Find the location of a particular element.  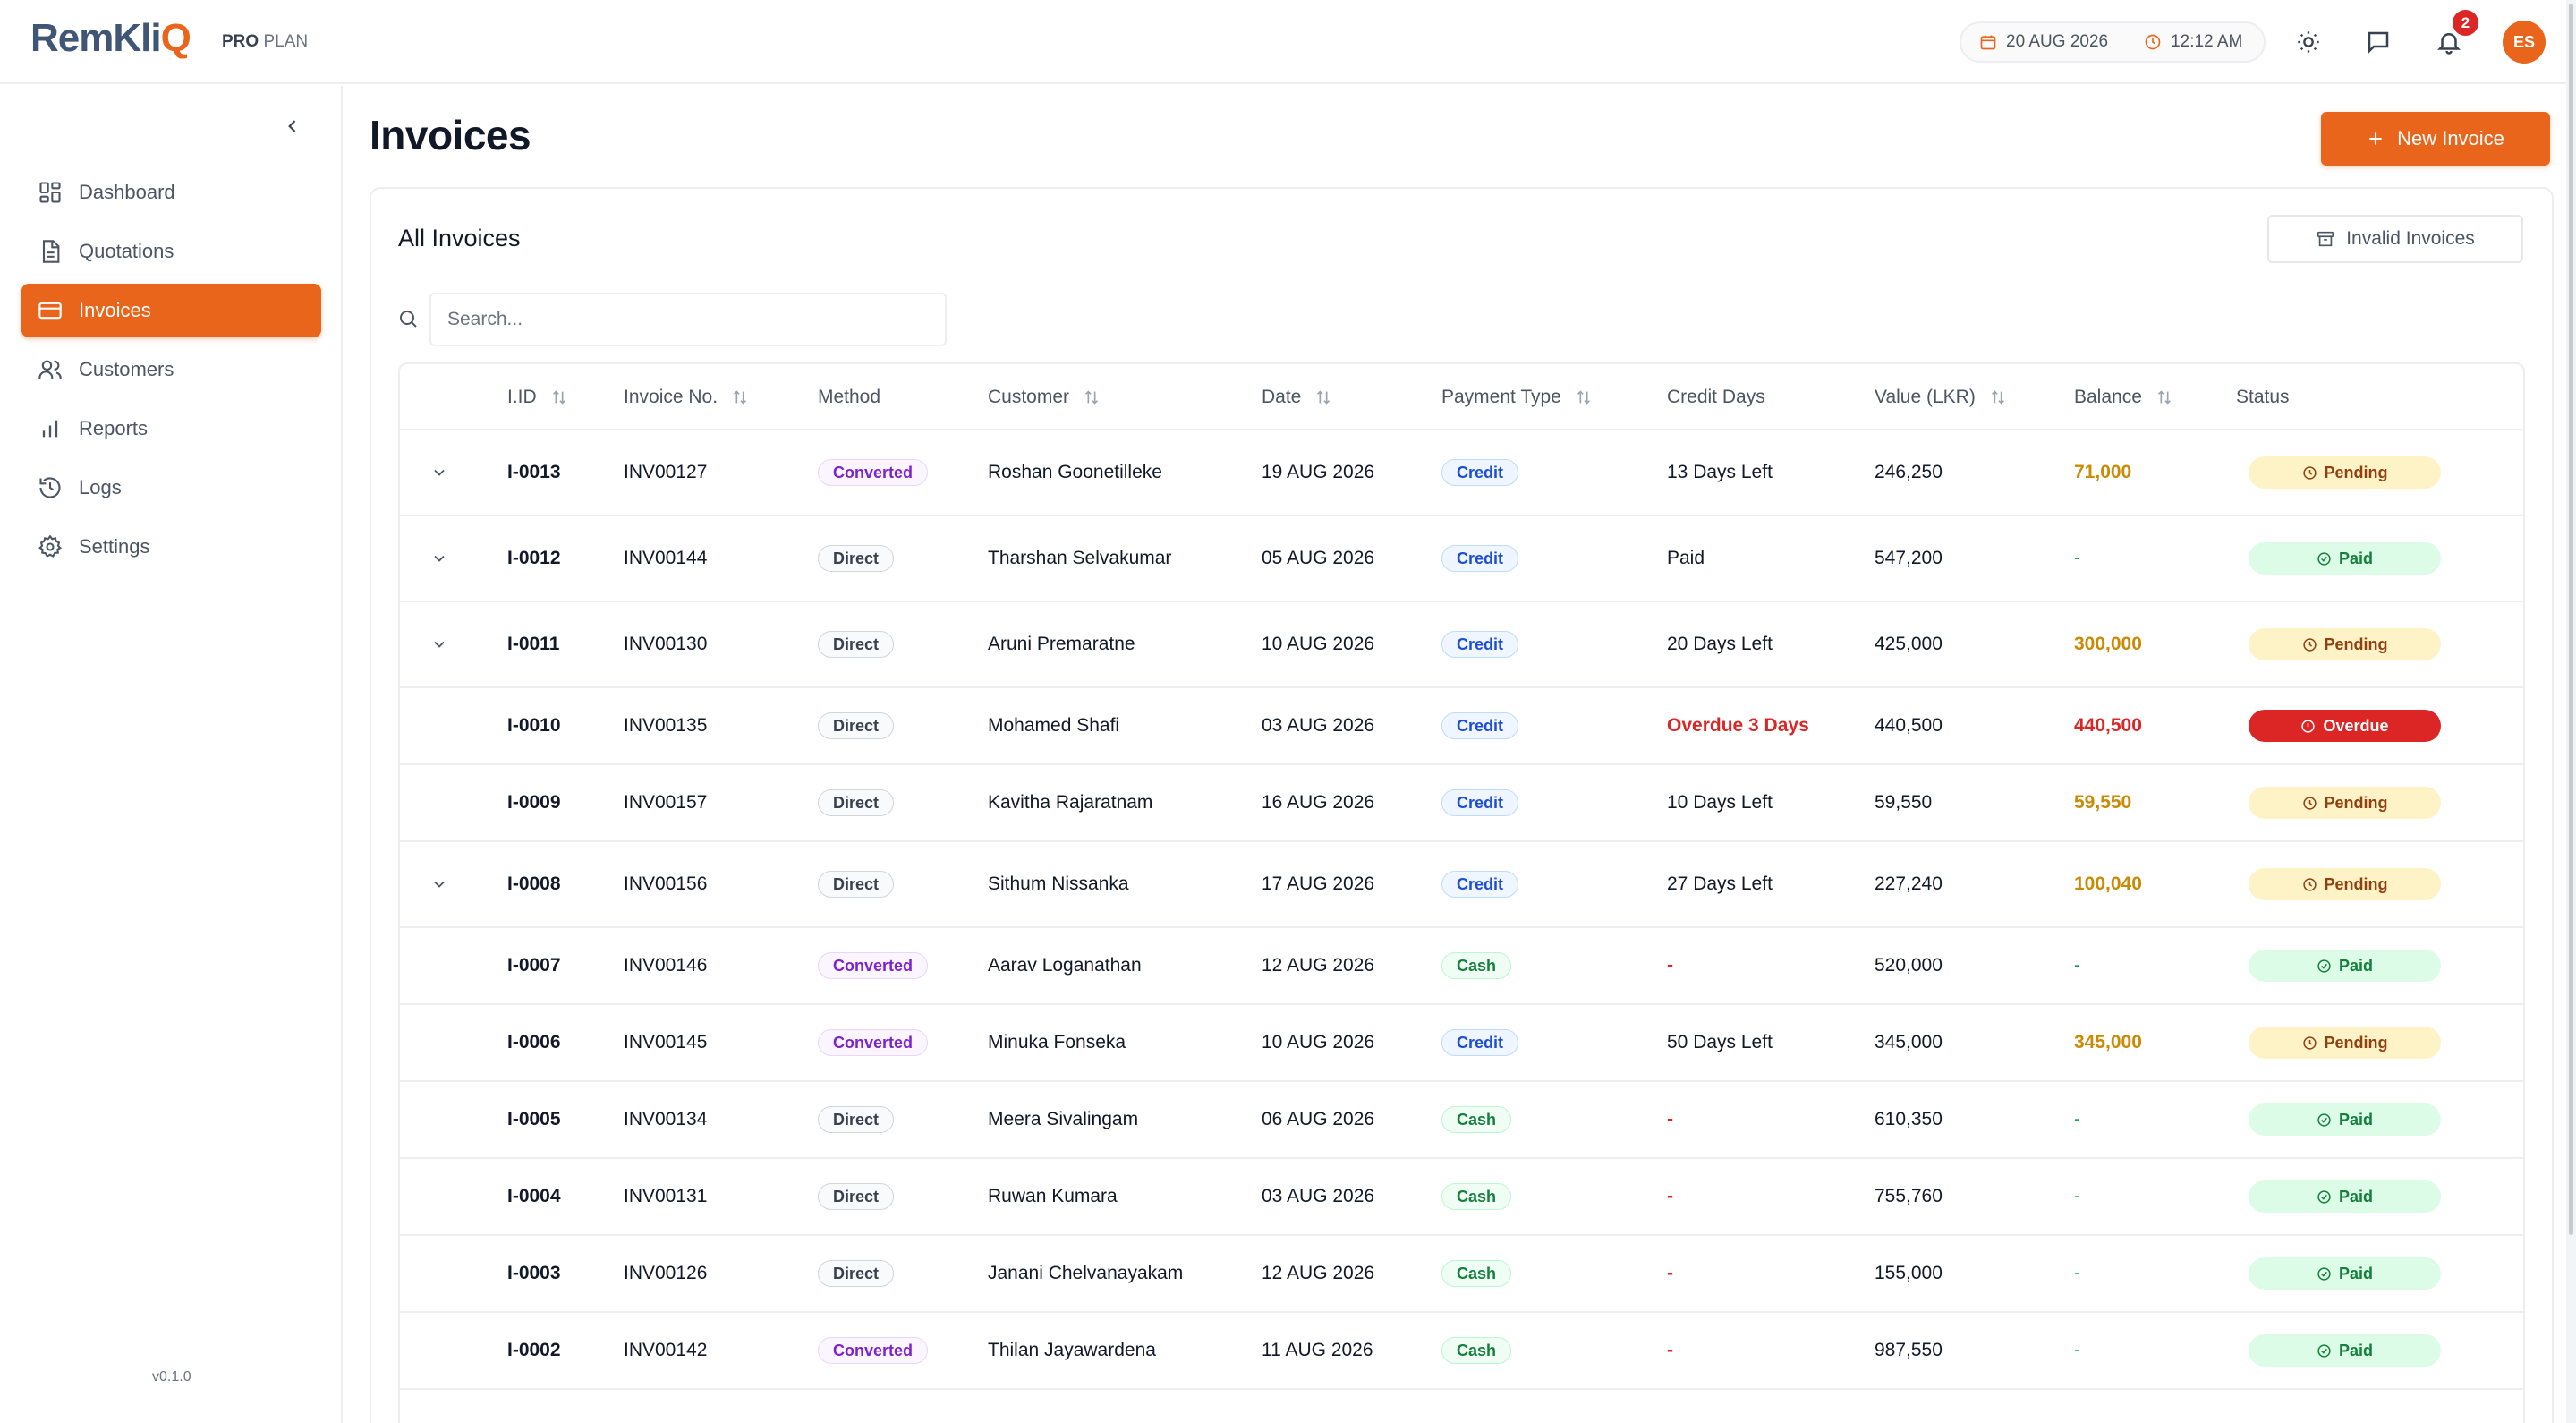

status-cell: Pending is located at coordinates (2345, 1042).